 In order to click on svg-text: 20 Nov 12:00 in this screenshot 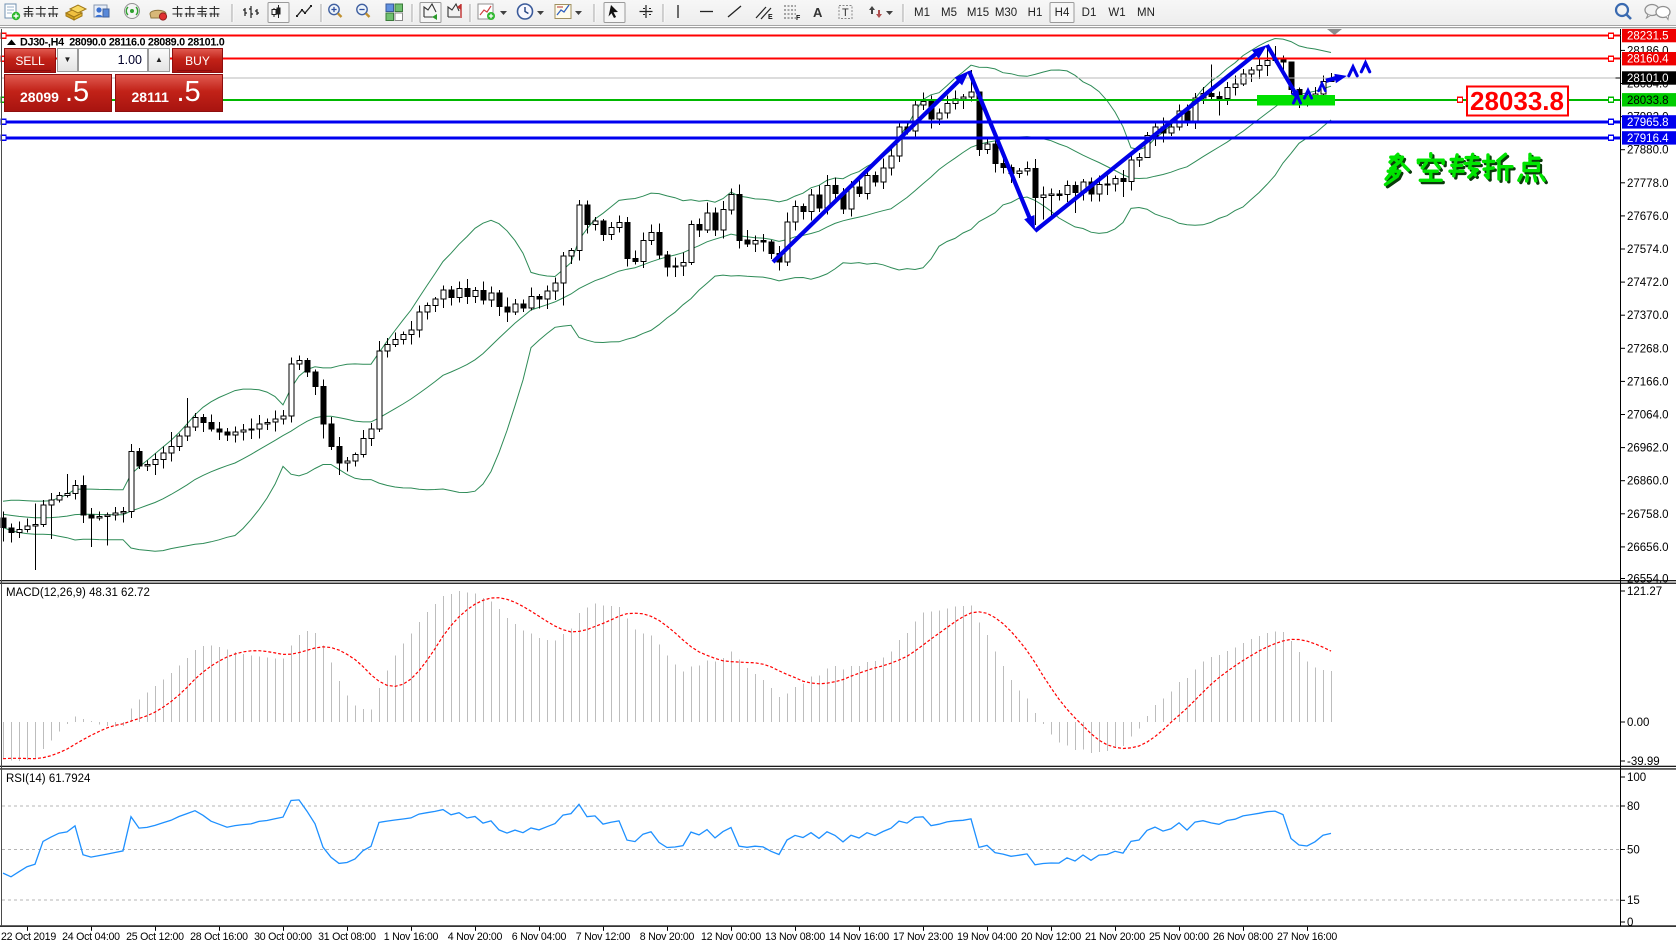, I will do `click(1051, 937)`.